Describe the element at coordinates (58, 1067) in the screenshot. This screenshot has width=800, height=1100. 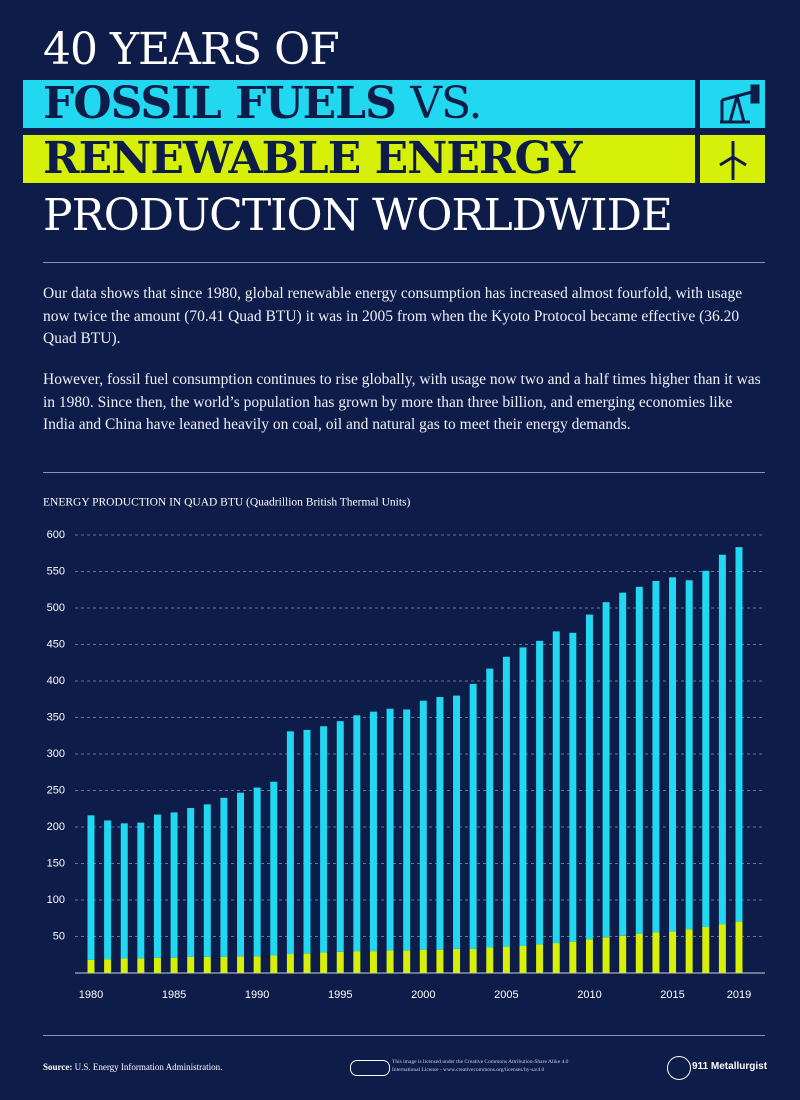
I see `source-label: Source:` at that location.